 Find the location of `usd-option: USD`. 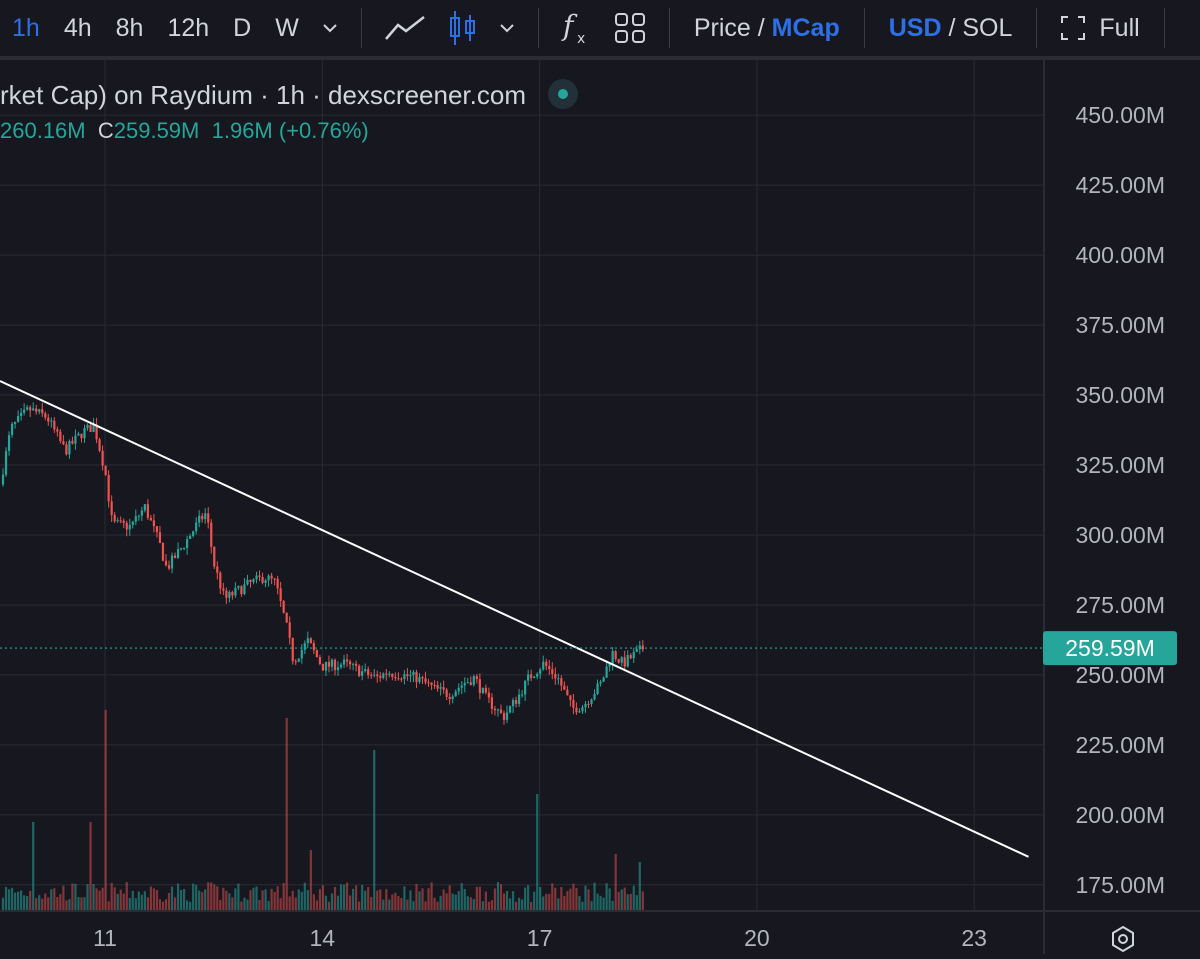

usd-option: USD is located at coordinates (915, 27).